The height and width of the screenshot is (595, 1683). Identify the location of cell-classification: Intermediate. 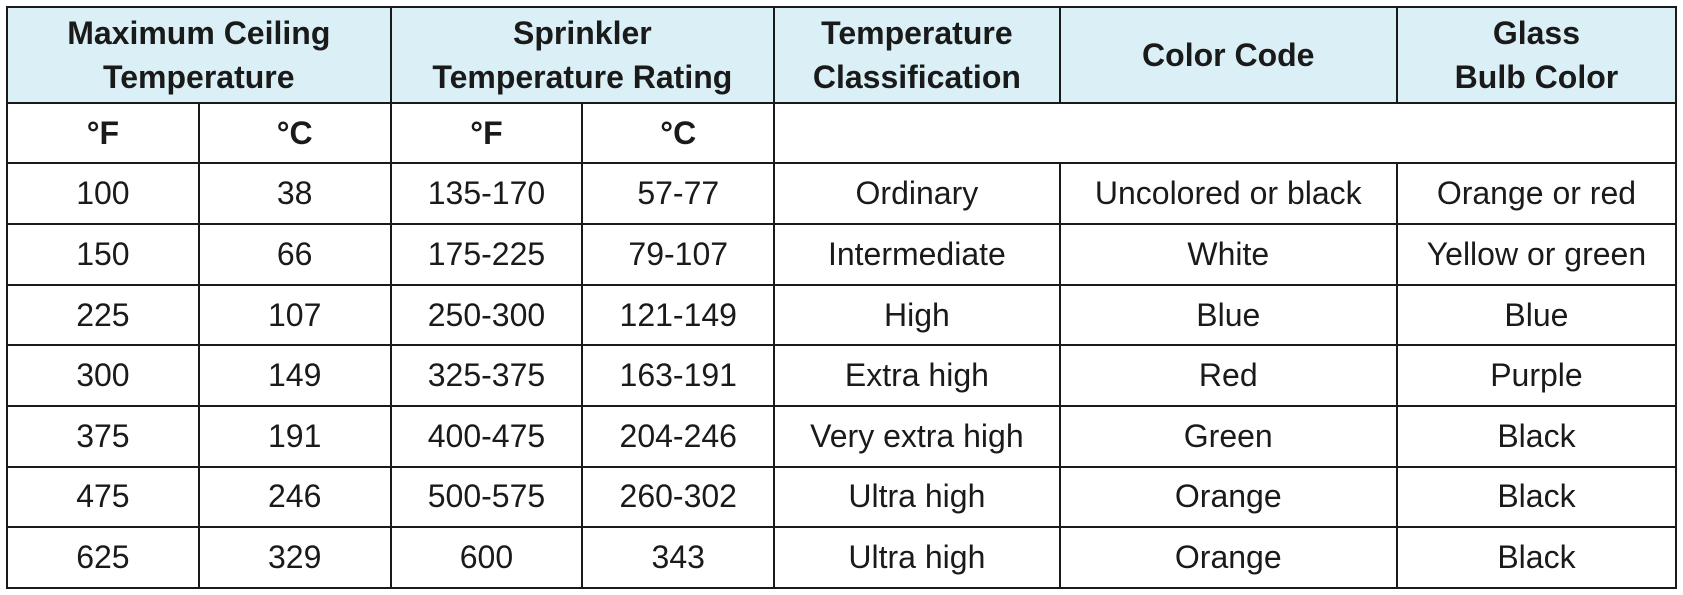
(917, 254).